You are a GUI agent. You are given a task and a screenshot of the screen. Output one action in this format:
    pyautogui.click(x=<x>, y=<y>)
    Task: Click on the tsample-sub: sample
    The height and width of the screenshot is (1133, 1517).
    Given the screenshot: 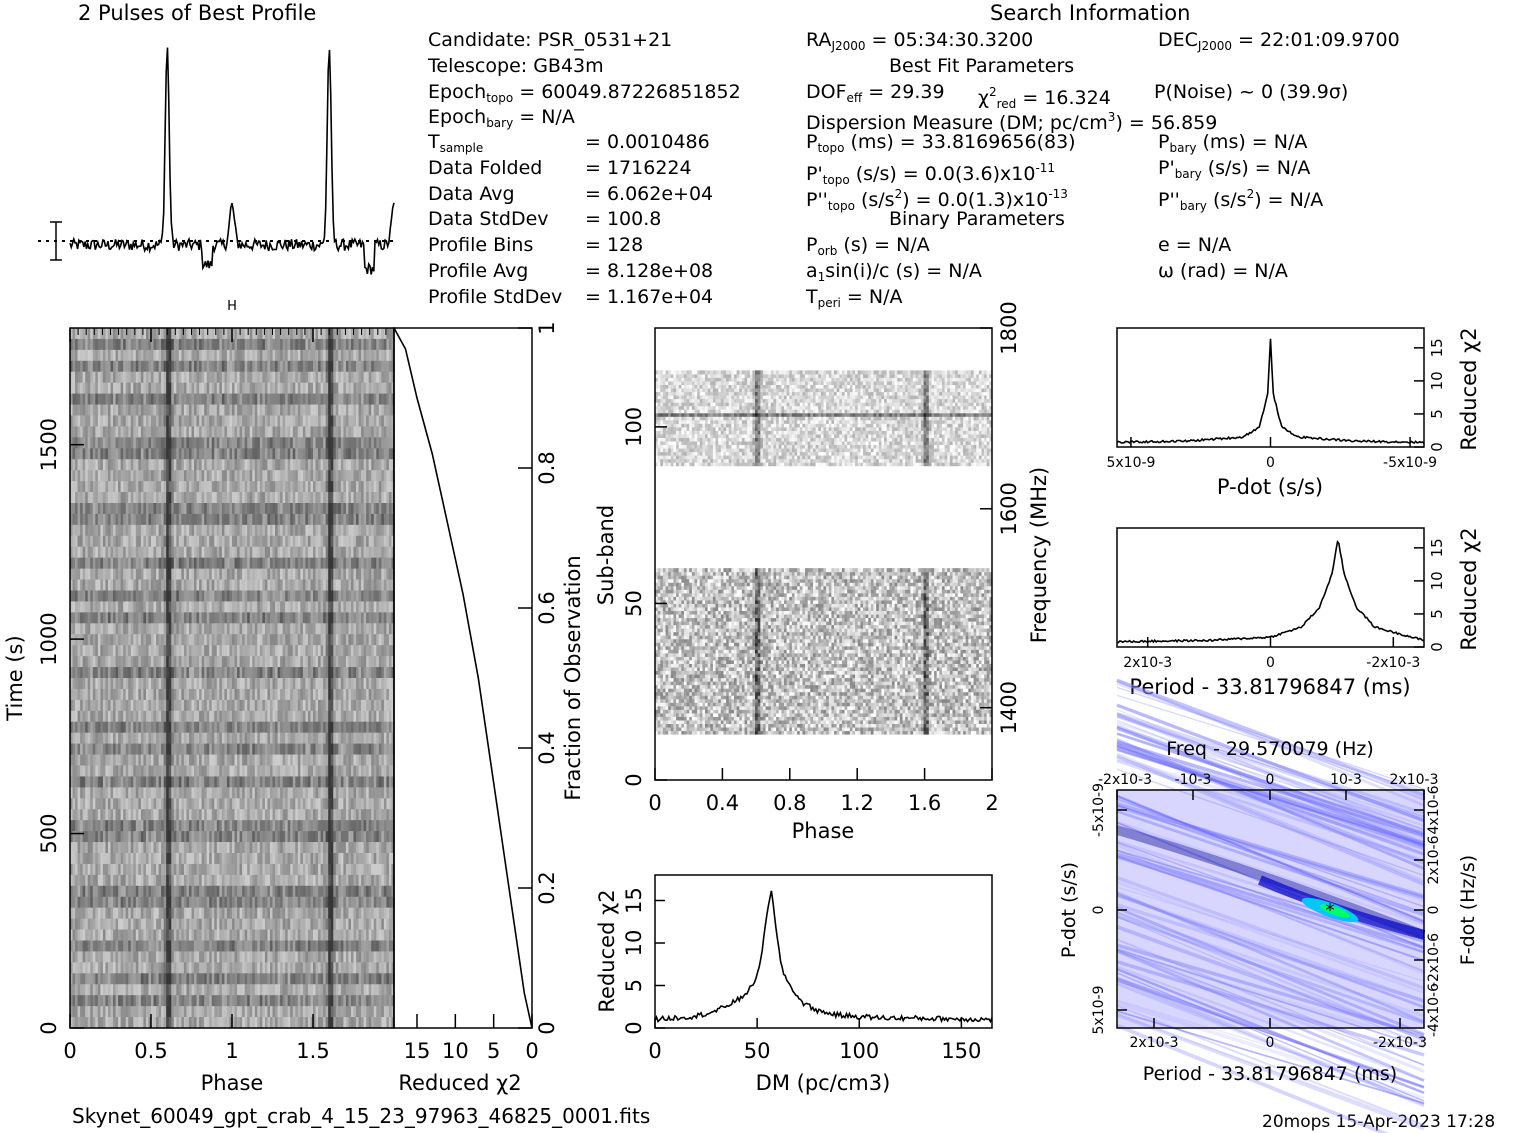 What is the action you would take?
    pyautogui.click(x=461, y=148)
    